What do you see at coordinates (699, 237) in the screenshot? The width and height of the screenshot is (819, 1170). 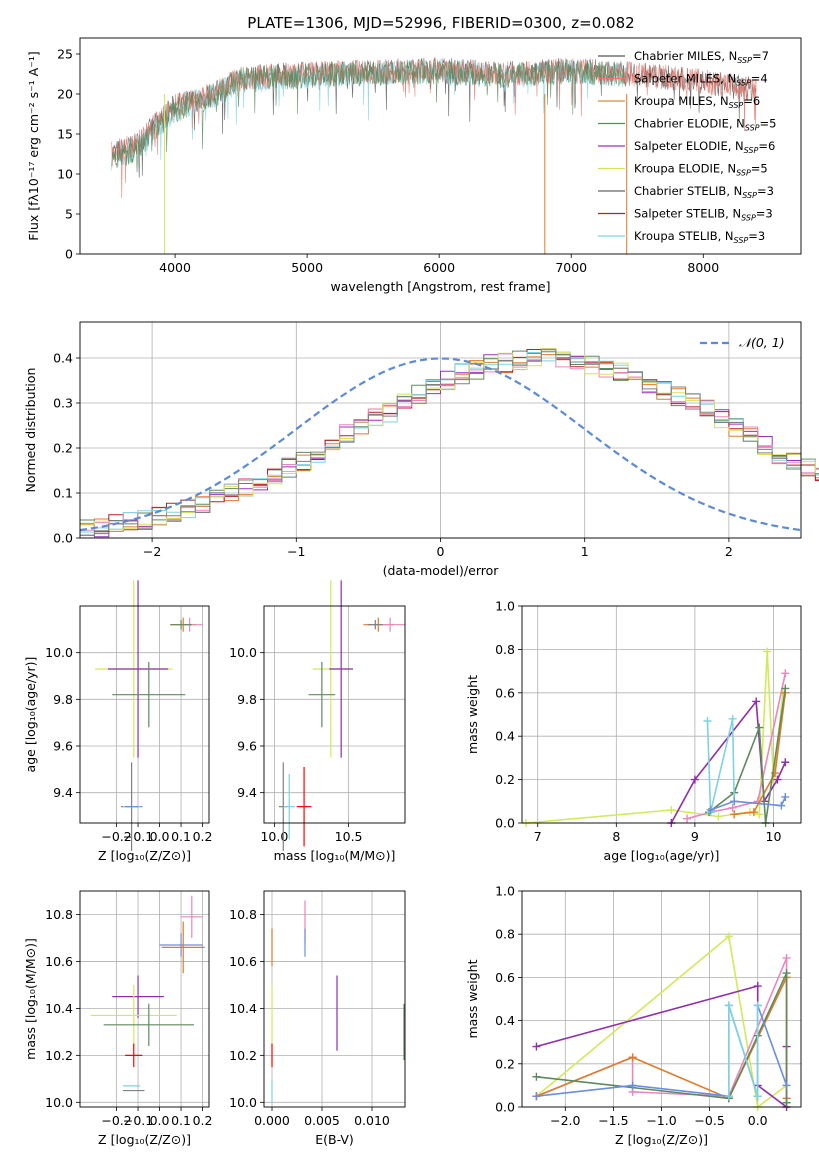 I see `legend-label: Kroupa STELIB, NSSP=3` at bounding box center [699, 237].